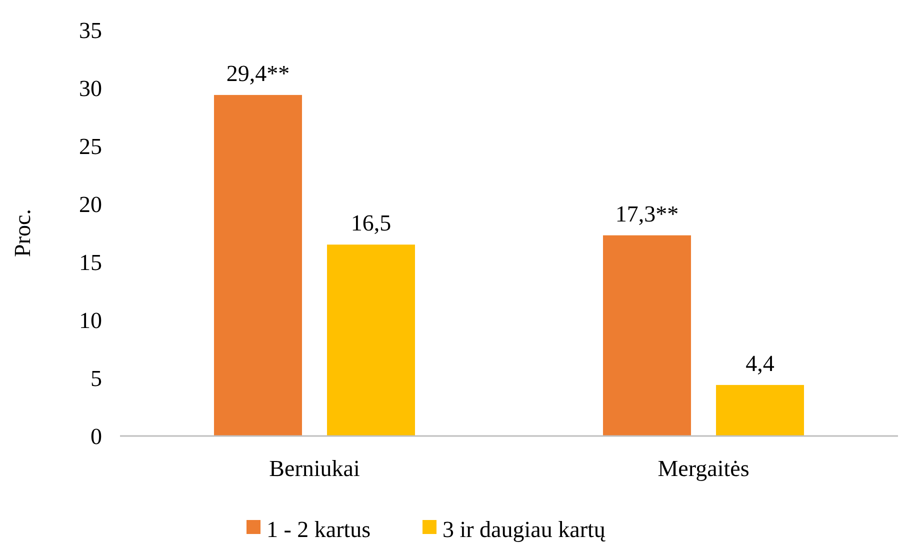 The image size is (908, 547). What do you see at coordinates (314, 468) in the screenshot?
I see `x-tick-label: Berniukai` at bounding box center [314, 468].